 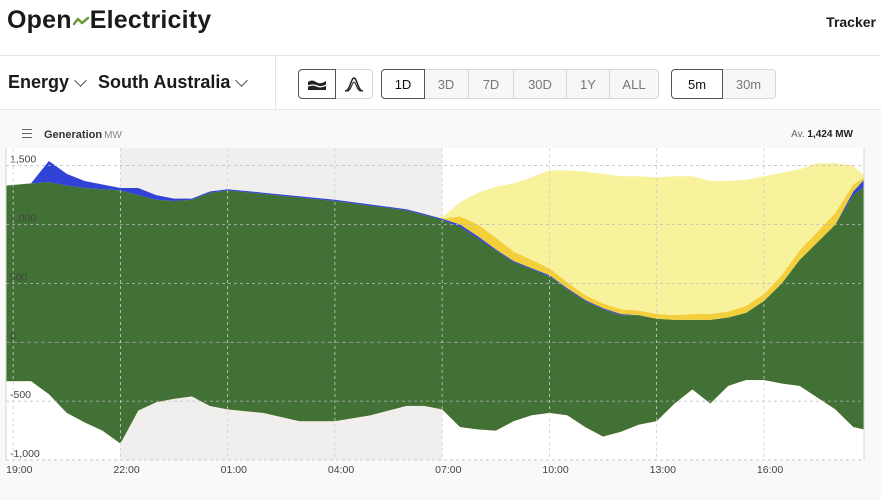 What do you see at coordinates (25, 454) in the screenshot?
I see `y-tick-label: -1,000` at bounding box center [25, 454].